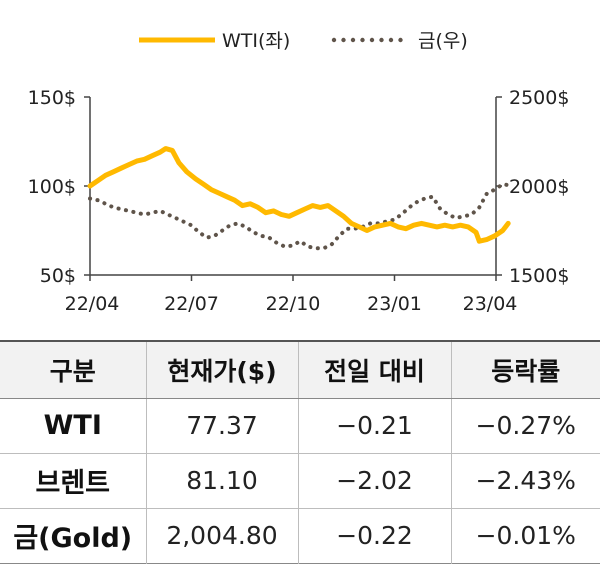  Describe the element at coordinates (52, 98) in the screenshot. I see `left-y-tick-label: 150$` at that location.